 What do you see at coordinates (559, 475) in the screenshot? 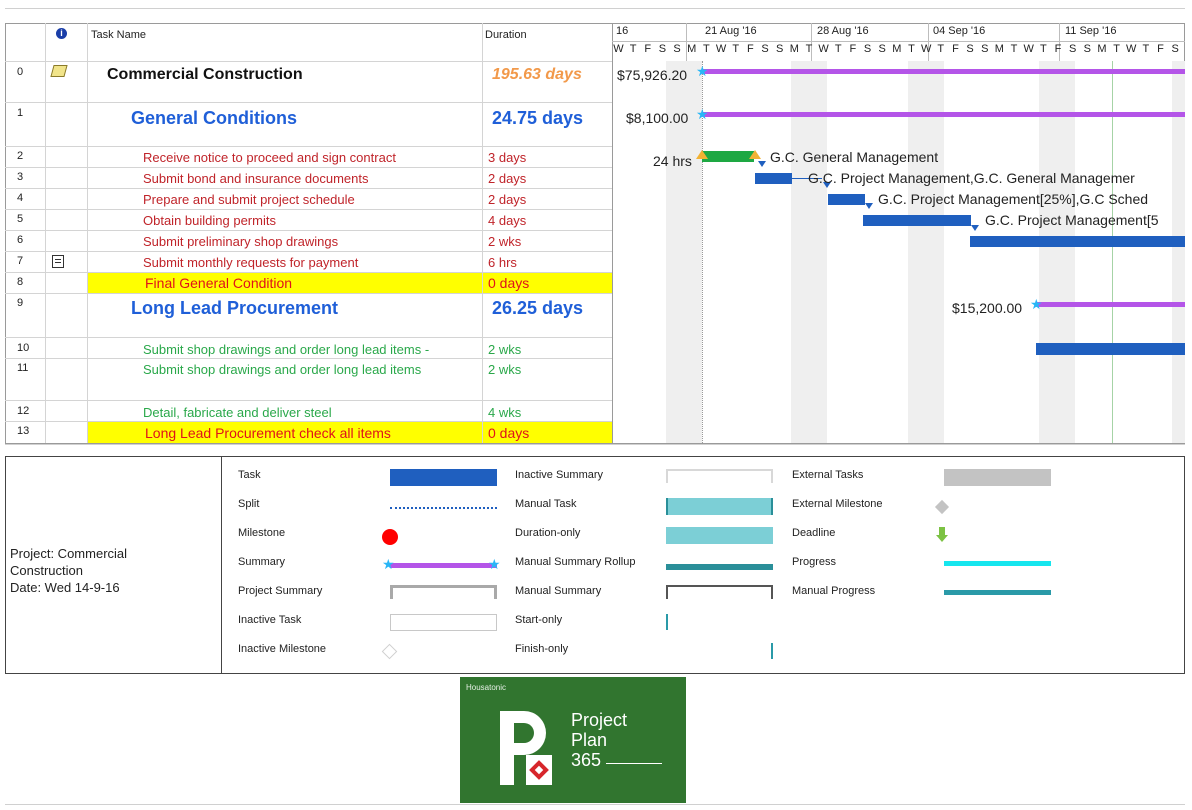
I see `legend-label: Inactive Summary` at bounding box center [559, 475].